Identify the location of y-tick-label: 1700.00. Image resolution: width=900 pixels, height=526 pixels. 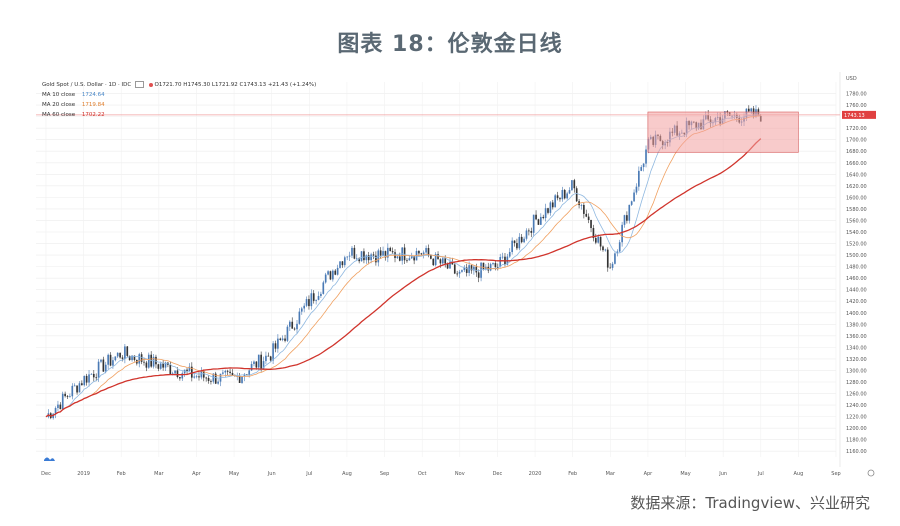
(856, 141).